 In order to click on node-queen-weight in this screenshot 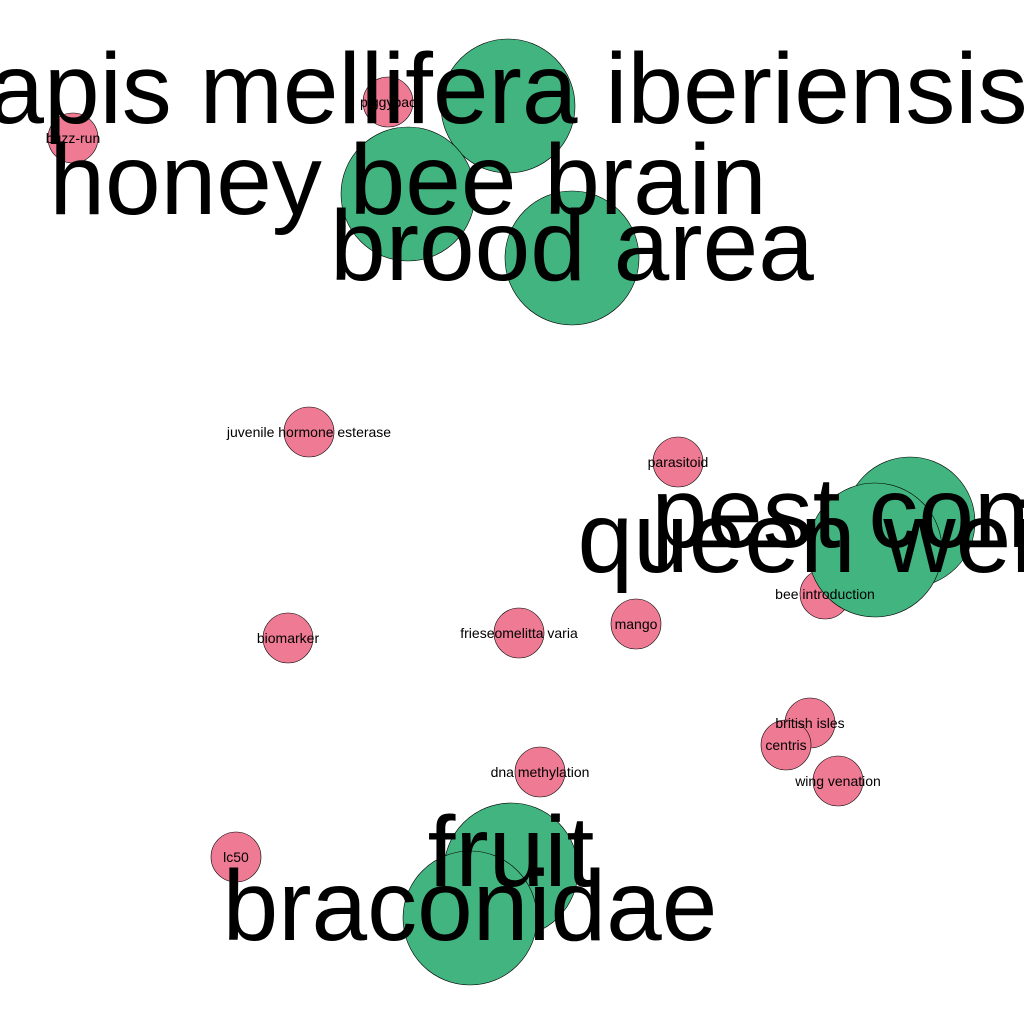, I will do `click(875, 550)`.